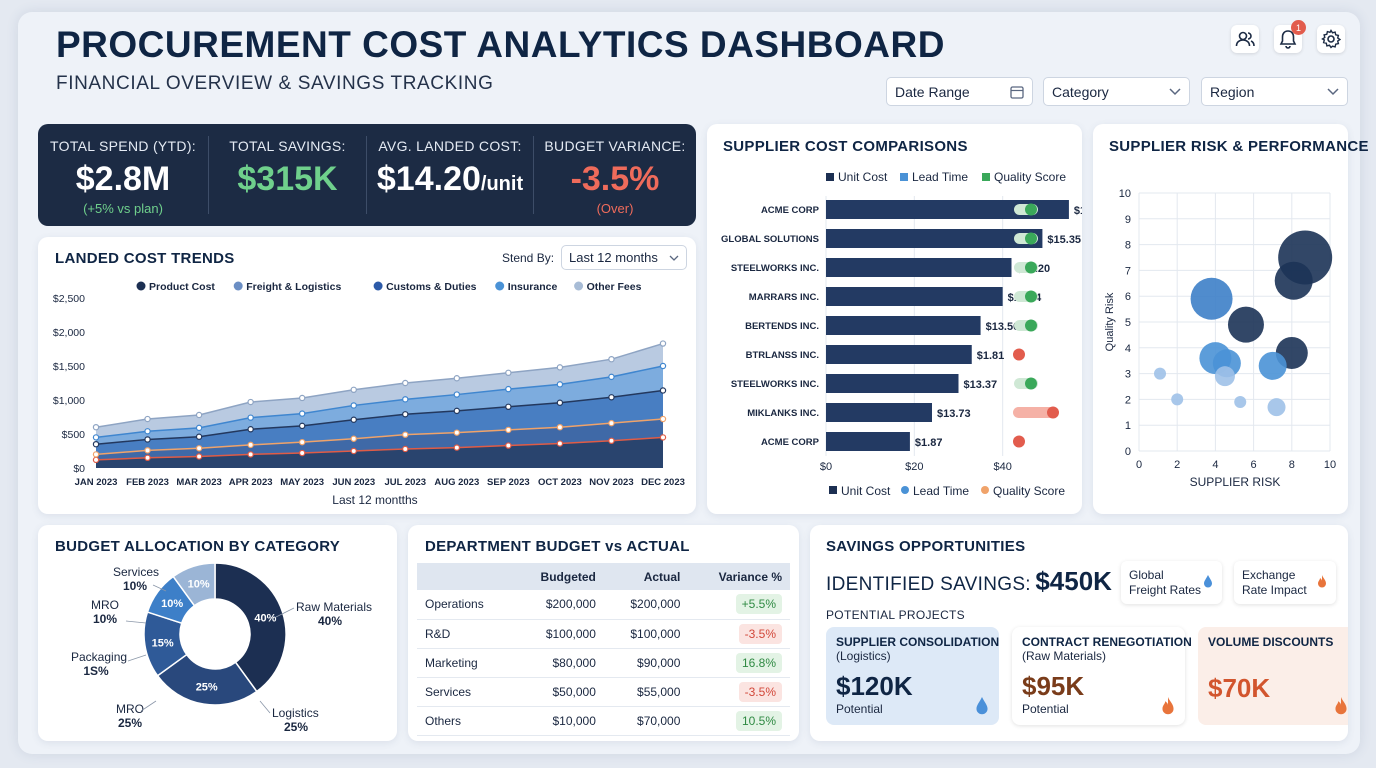 The image size is (1376, 768). I want to click on gear-icon, so click(1331, 39).